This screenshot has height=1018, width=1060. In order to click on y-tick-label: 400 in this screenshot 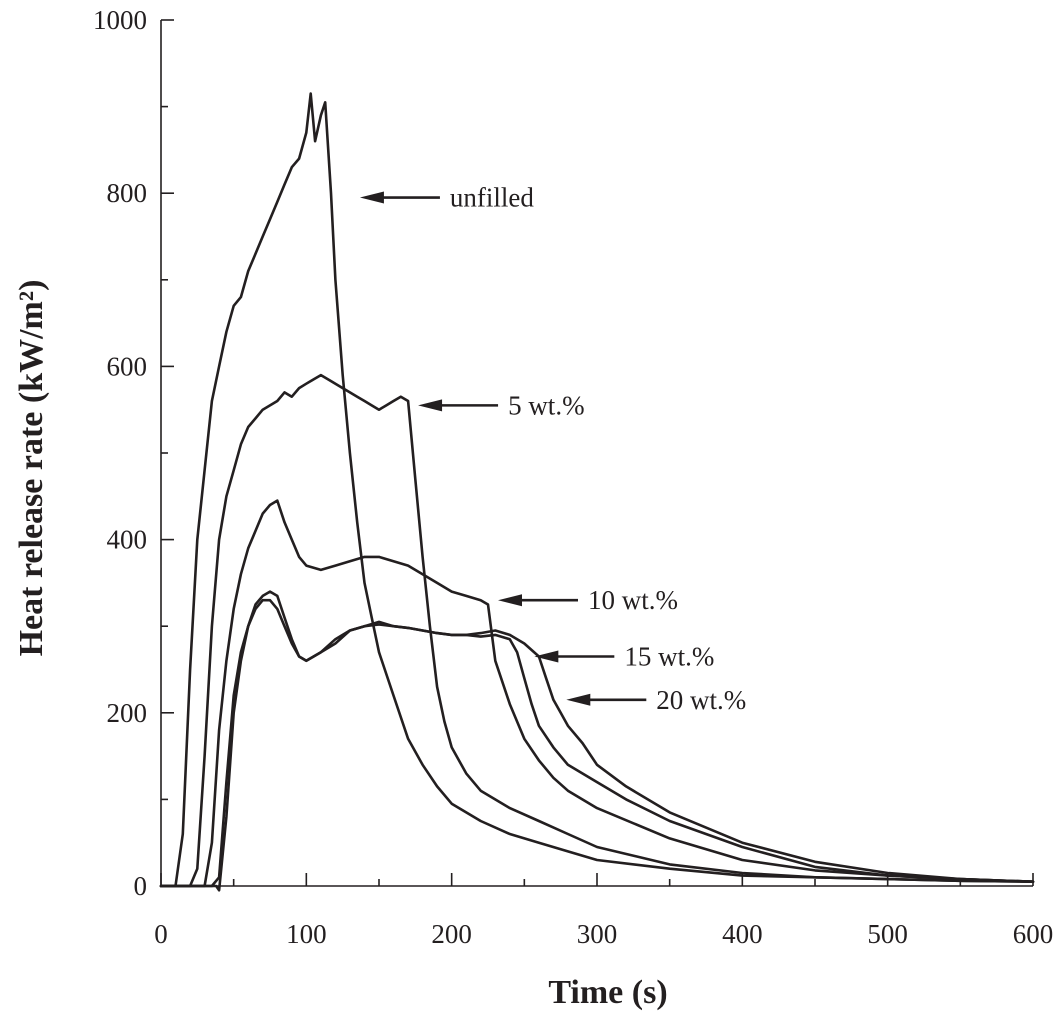, I will do `click(127, 540)`.